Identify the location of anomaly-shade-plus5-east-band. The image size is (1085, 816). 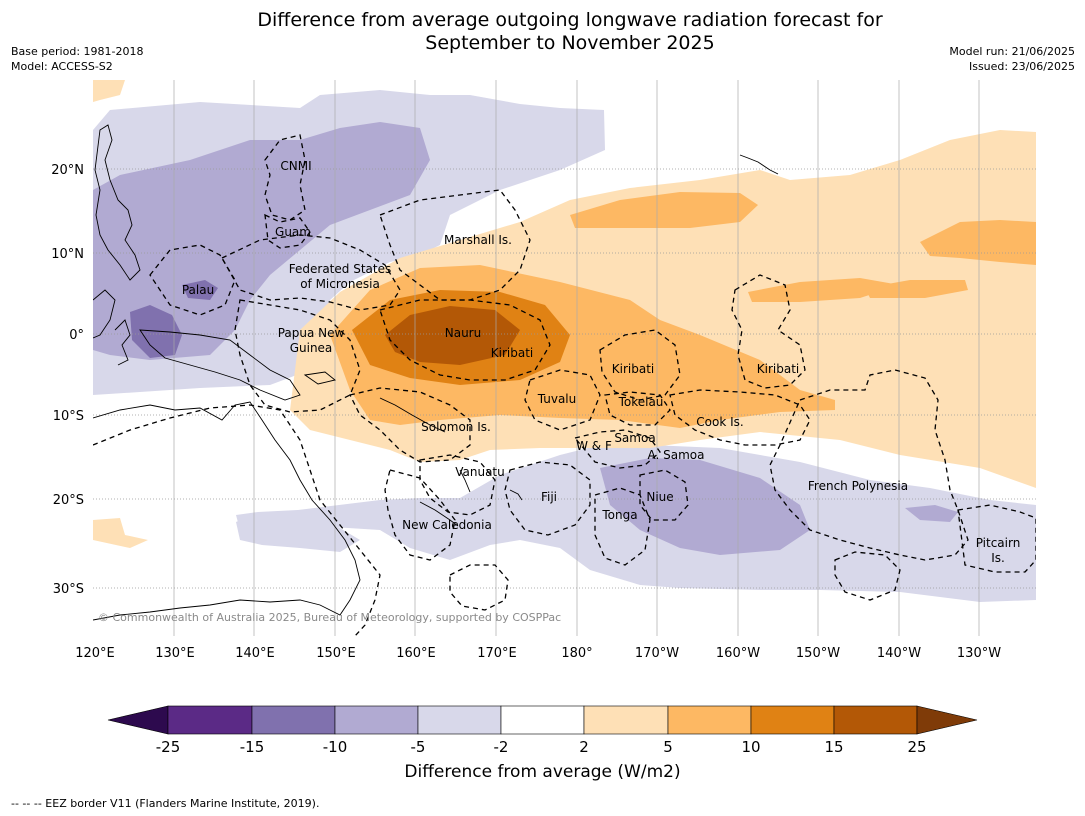
(978, 242).